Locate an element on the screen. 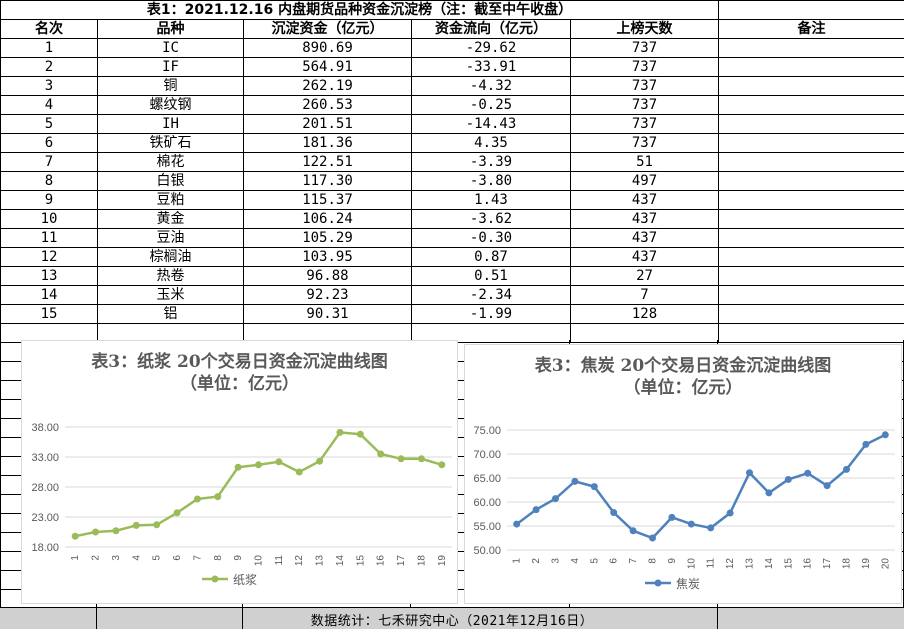 The height and width of the screenshot is (629, 904). footer-source: 数据统计：七禾研究中心（2021年12月16日） is located at coordinates (452, 619).